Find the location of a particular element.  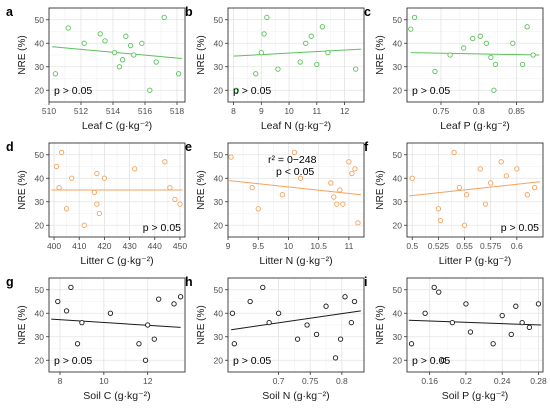

x-tick-label: 0.6 is located at coordinates (517, 246).